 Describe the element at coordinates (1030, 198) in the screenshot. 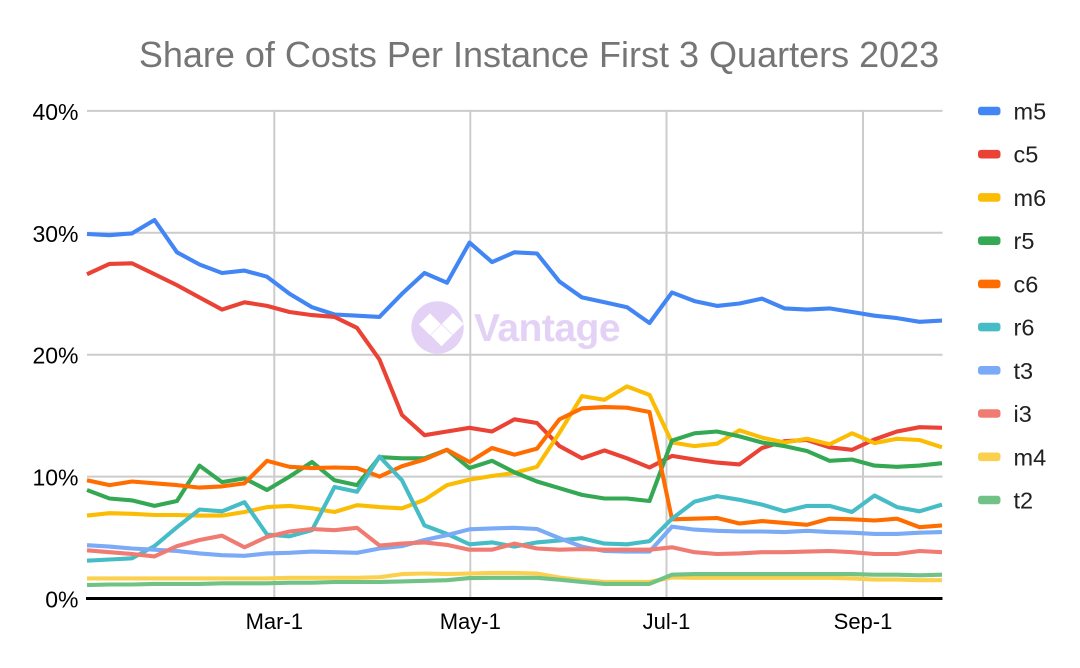

I see `svg-text: m6` at that location.